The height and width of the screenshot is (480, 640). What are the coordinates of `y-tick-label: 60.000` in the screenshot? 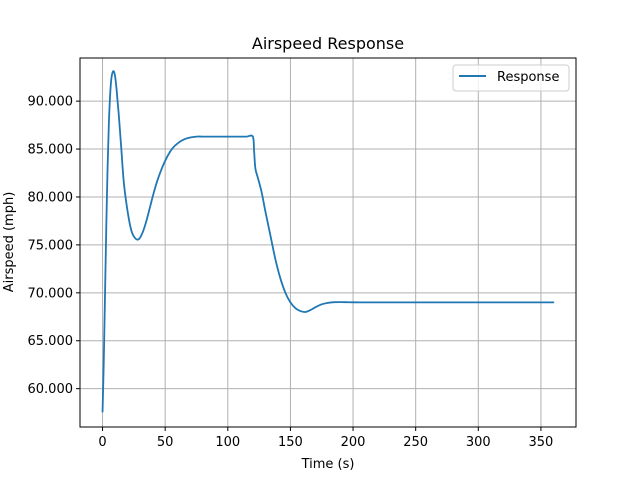 It's located at (51, 389).